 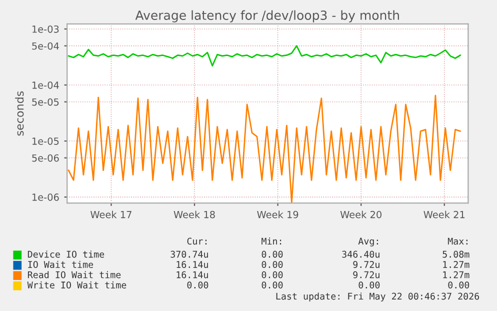 I want to click on legend-label: IO Wait time, so click(x=61, y=264).